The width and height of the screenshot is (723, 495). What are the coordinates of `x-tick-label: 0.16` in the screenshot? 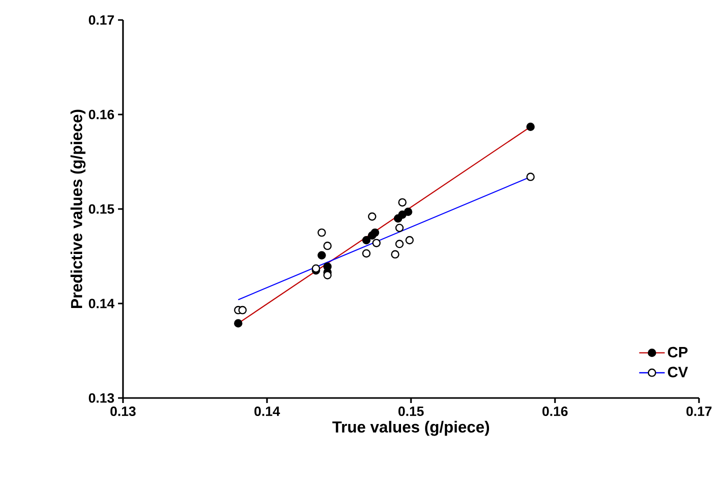 It's located at (555, 411).